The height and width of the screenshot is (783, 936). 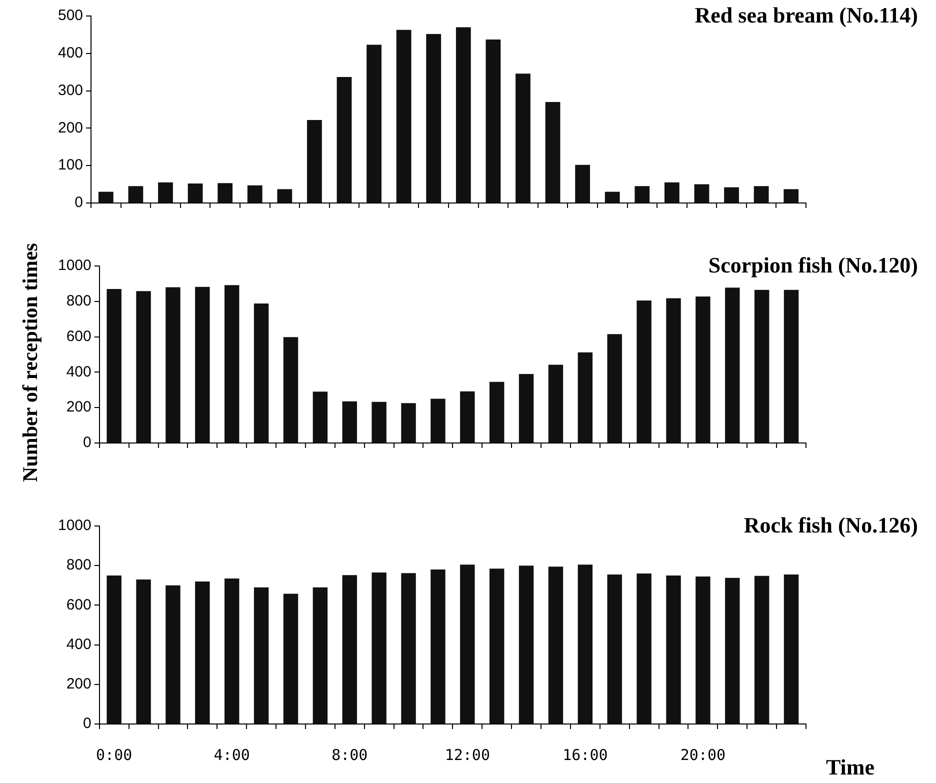 What do you see at coordinates (850, 767) in the screenshot?
I see `x-axis-title: Time` at bounding box center [850, 767].